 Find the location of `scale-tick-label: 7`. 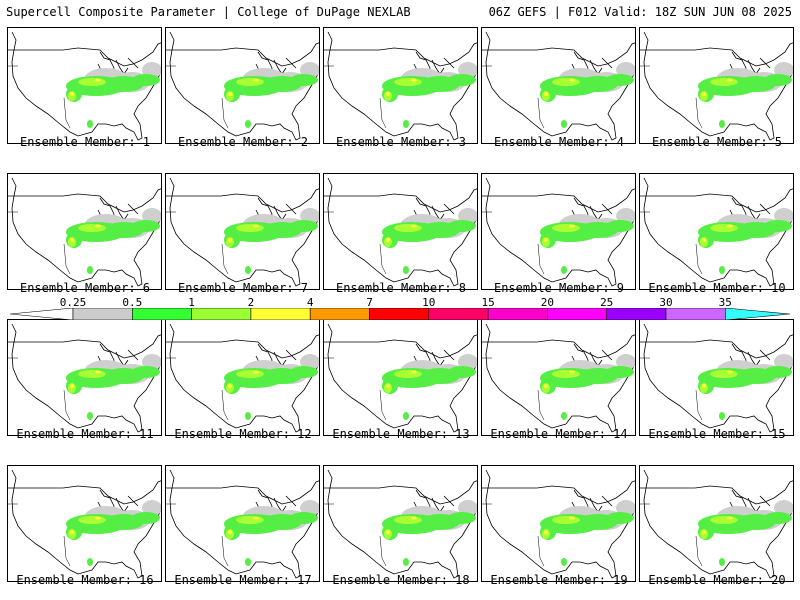

scale-tick-label: 7 is located at coordinates (369, 302).